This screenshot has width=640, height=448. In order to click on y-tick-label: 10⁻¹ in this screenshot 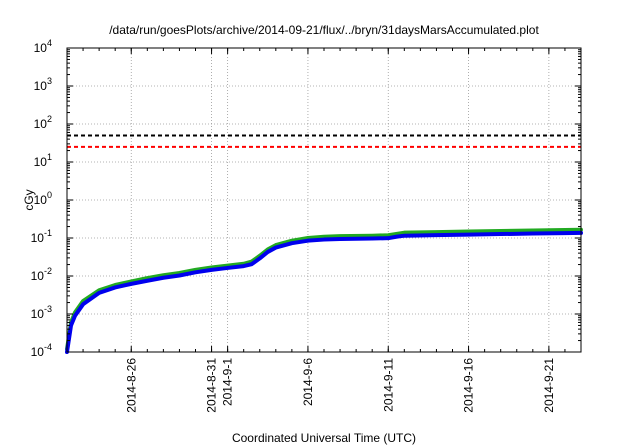, I will do `click(41, 236)`.